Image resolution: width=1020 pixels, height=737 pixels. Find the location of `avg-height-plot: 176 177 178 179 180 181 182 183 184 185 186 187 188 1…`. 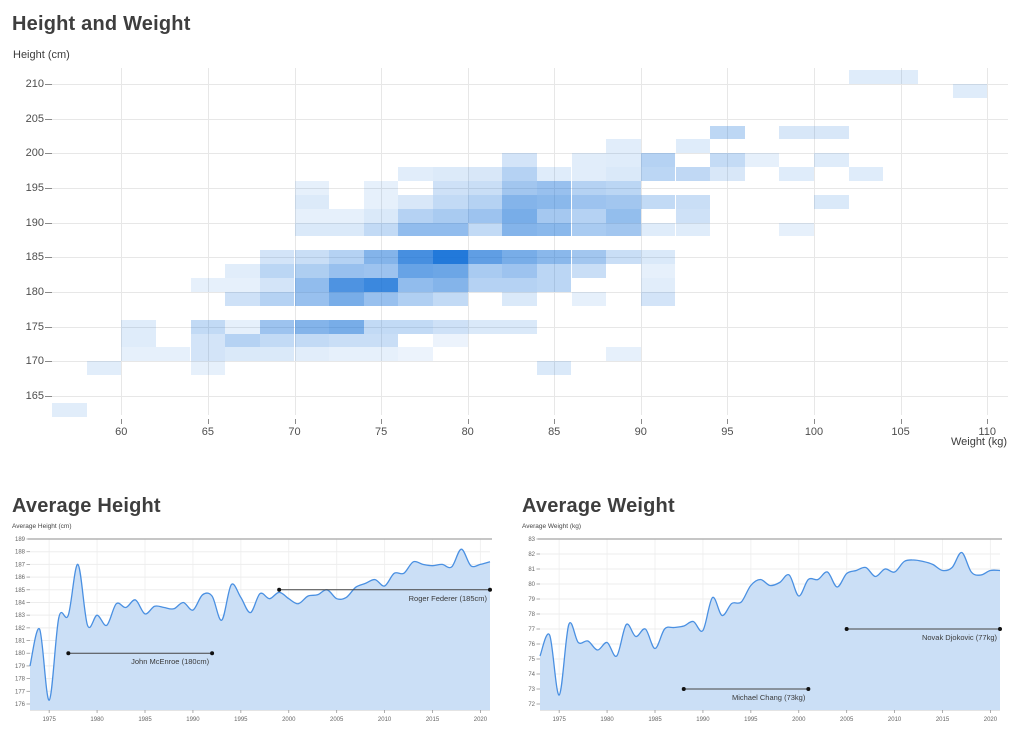

avg-height-plot: 176 177 178 179 180 181 182 183 184 185 186 187 188 1… is located at coordinates (252, 627).